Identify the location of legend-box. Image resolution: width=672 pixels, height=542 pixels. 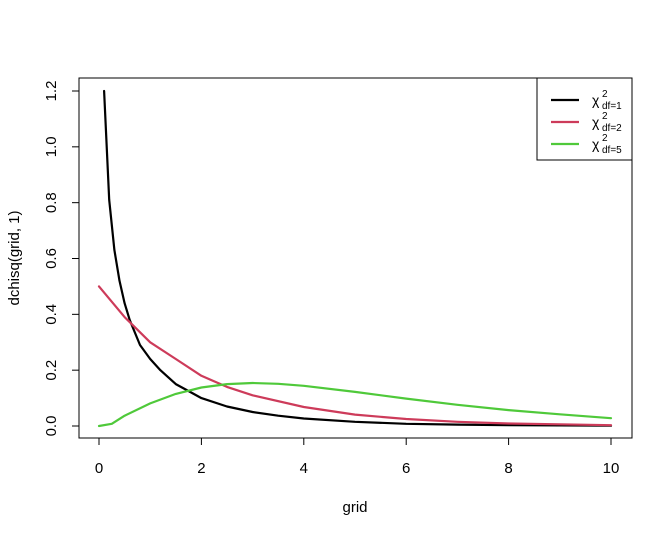
(584, 119).